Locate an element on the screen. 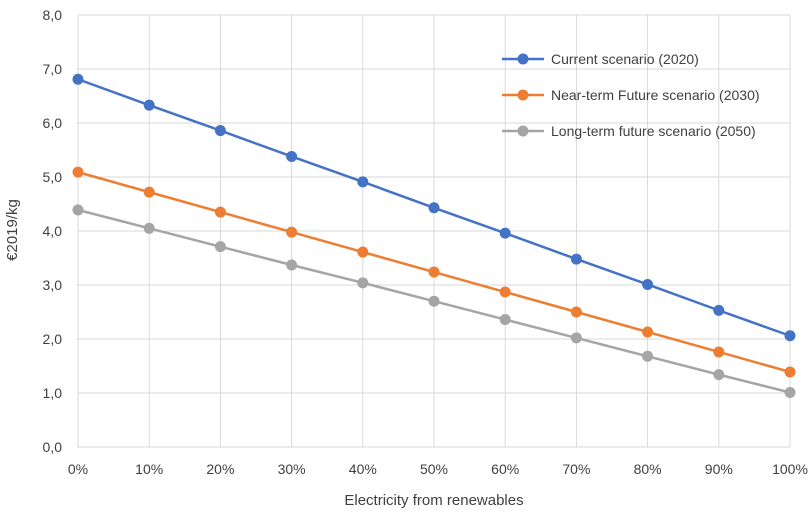  x-tick-label: 0% is located at coordinates (78, 469).